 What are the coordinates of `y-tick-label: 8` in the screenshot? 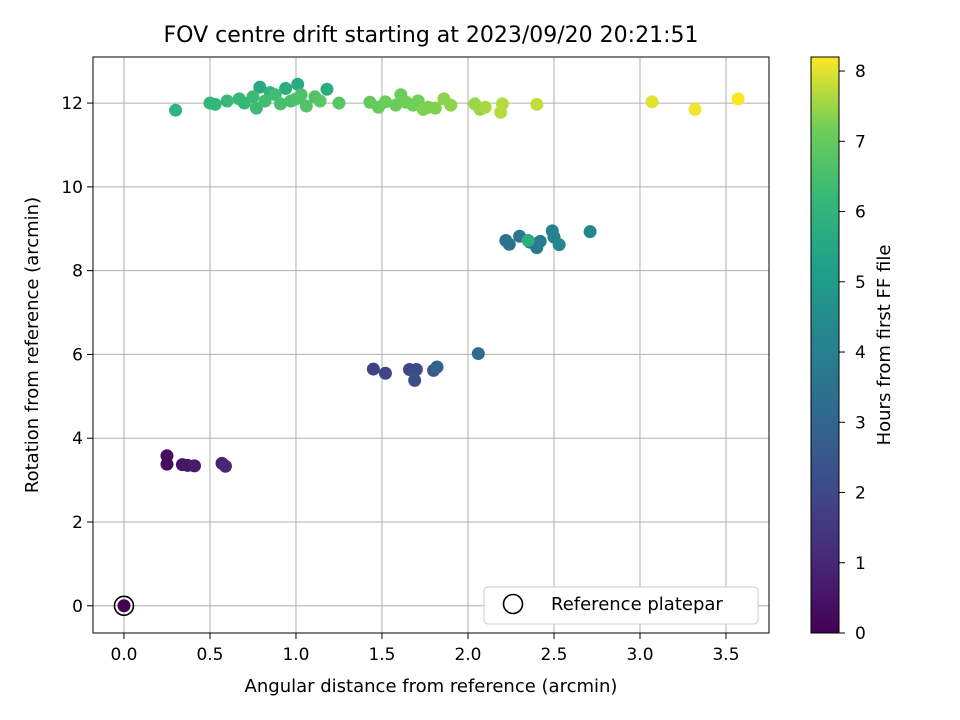 It's located at (77, 272).